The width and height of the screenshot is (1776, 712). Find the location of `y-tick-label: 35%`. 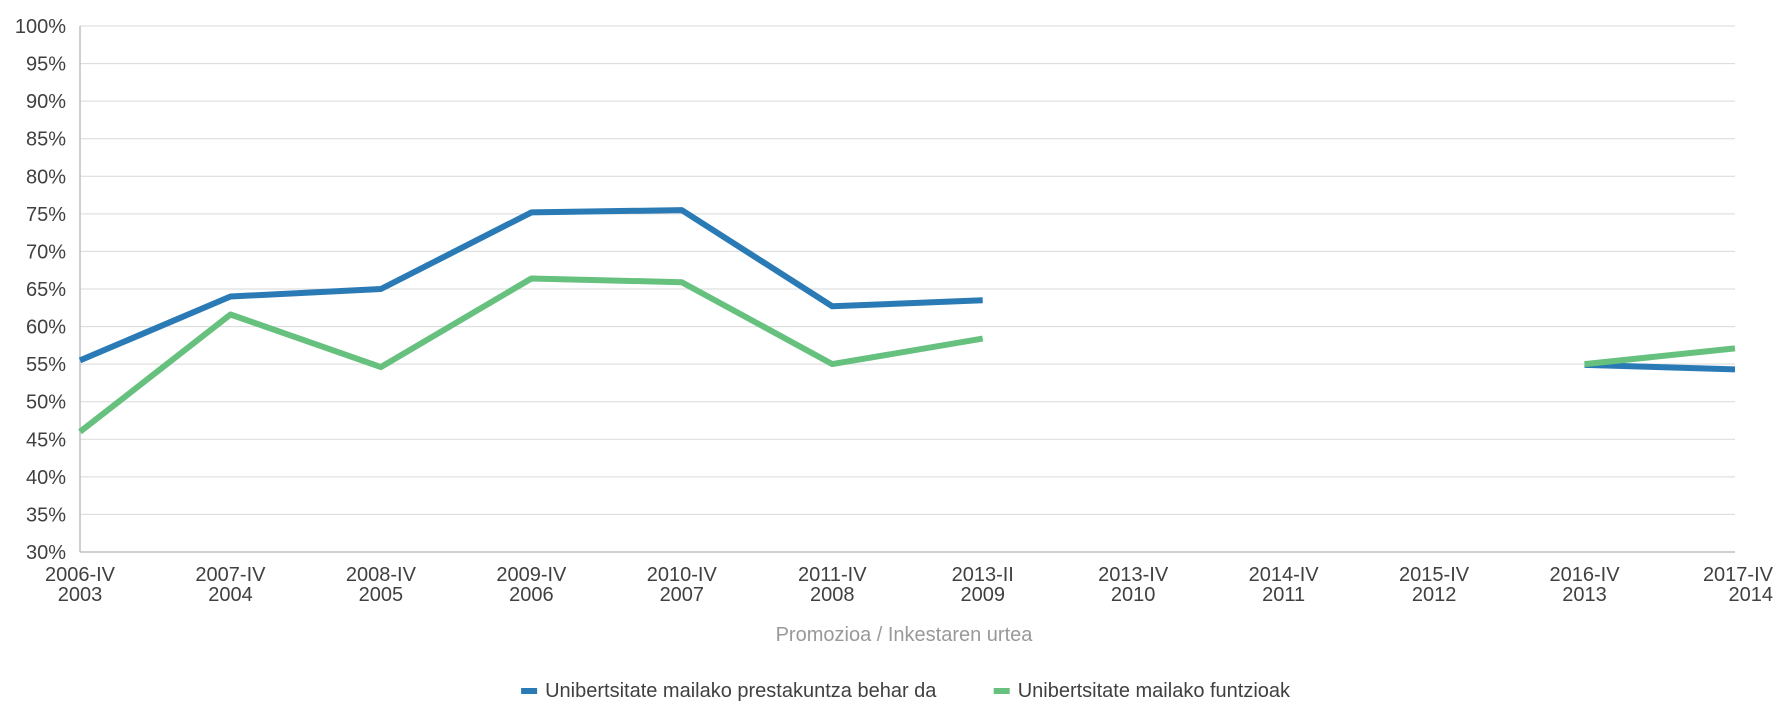

y-tick-label: 35% is located at coordinates (46, 515).